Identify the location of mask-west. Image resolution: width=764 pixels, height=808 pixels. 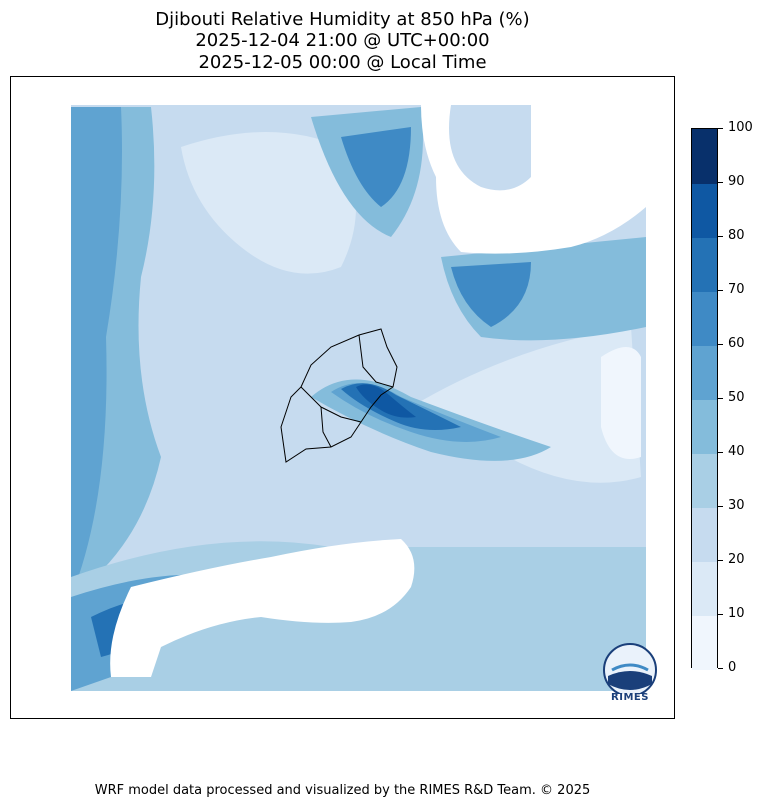
(41, 411).